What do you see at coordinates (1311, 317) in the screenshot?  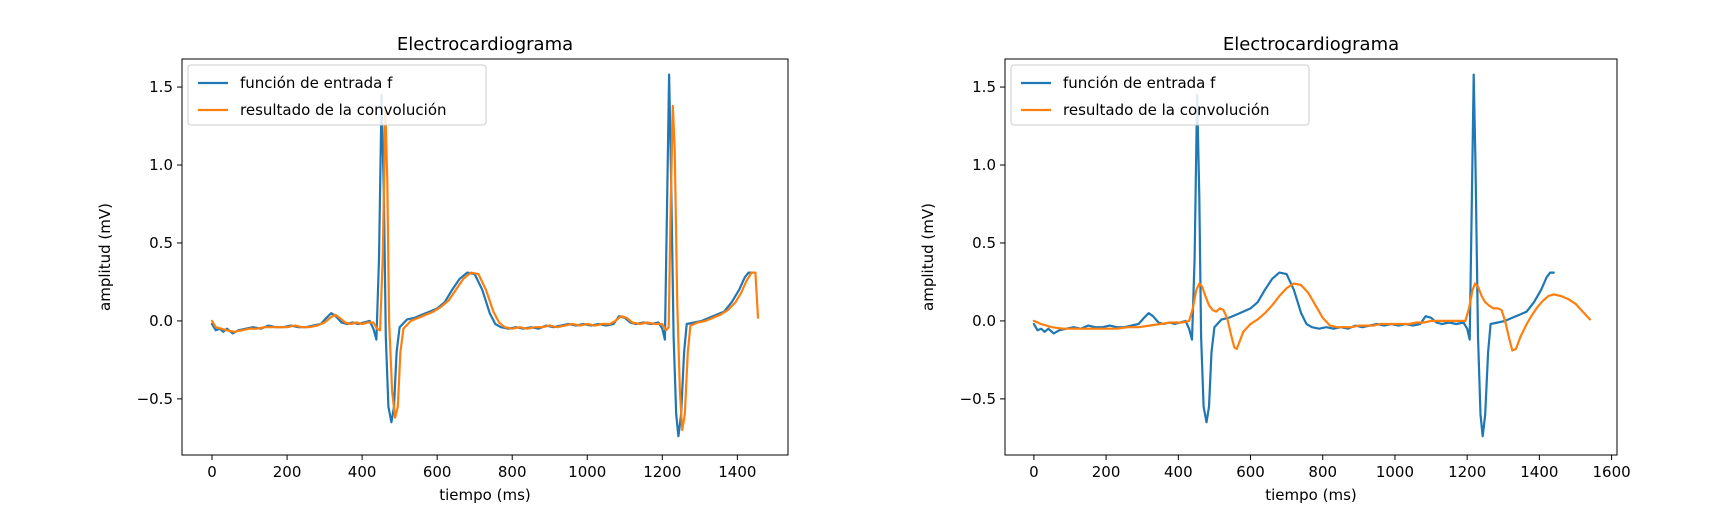 I see `series-line-convolution` at bounding box center [1311, 317].